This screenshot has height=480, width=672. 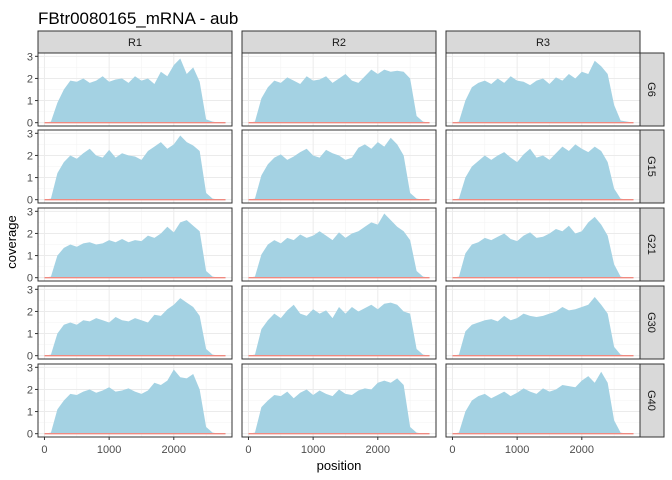 I want to click on panel-border-R2-G15, so click(x=339, y=166).